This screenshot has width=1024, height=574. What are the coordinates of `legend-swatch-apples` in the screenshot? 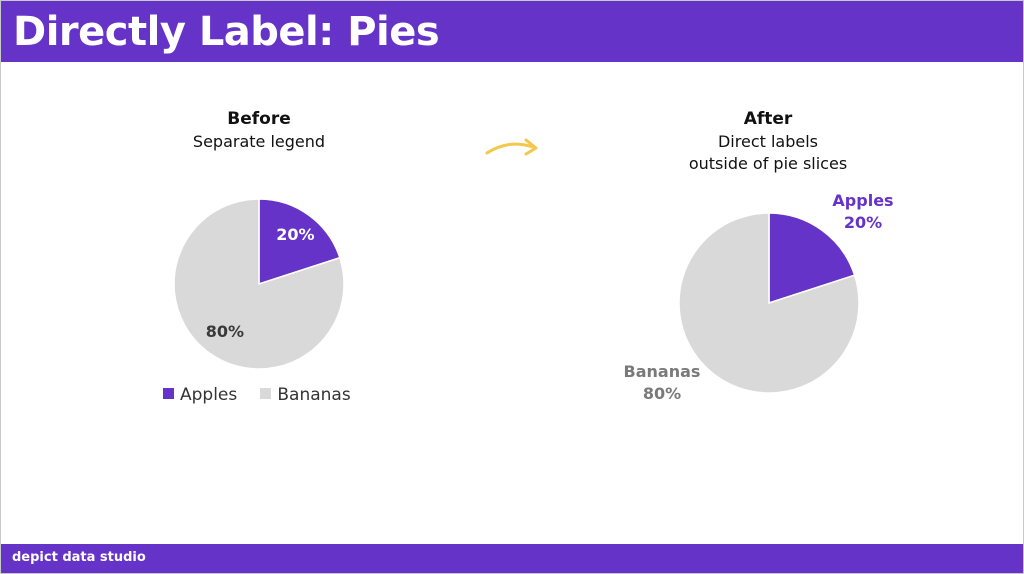 It's located at (168, 393).